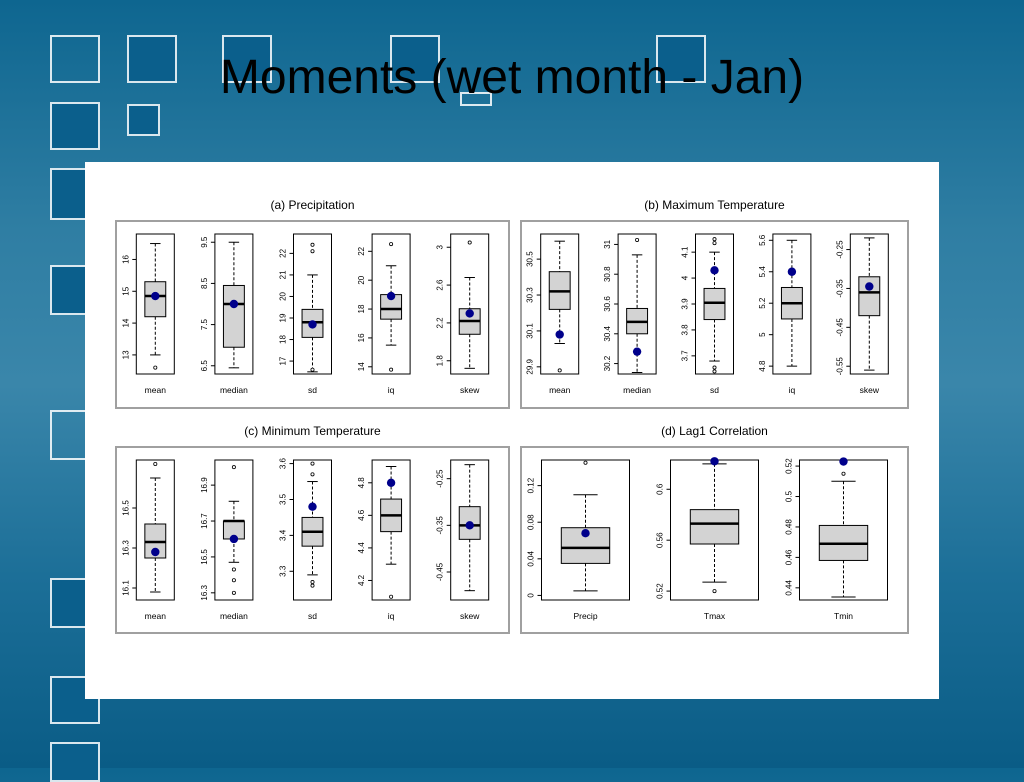 This screenshot has height=782, width=1024. What do you see at coordinates (530, 259) in the screenshot?
I see `tick-label: 30.5` at bounding box center [530, 259].